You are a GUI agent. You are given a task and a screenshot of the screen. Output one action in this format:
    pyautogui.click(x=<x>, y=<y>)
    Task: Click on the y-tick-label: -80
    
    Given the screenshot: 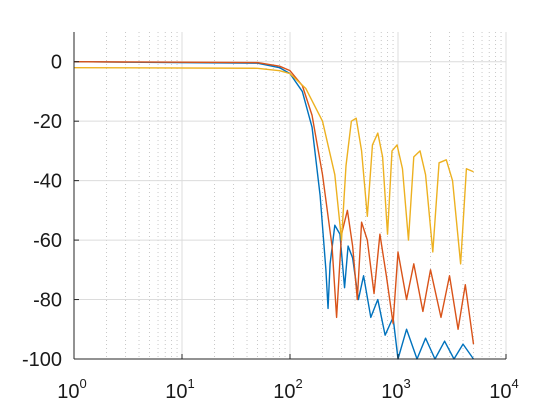 What is the action you would take?
    pyautogui.click(x=47, y=301)
    